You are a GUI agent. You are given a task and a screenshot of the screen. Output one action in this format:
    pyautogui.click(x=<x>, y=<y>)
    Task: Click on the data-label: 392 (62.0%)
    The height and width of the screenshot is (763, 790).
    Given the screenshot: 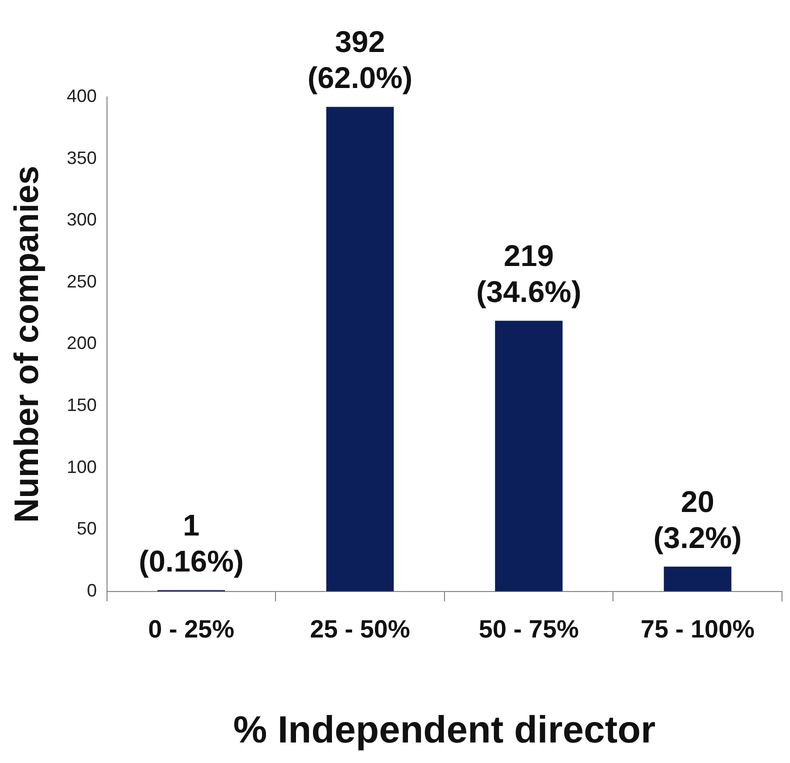 What is the action you would take?
    pyautogui.click(x=360, y=61)
    